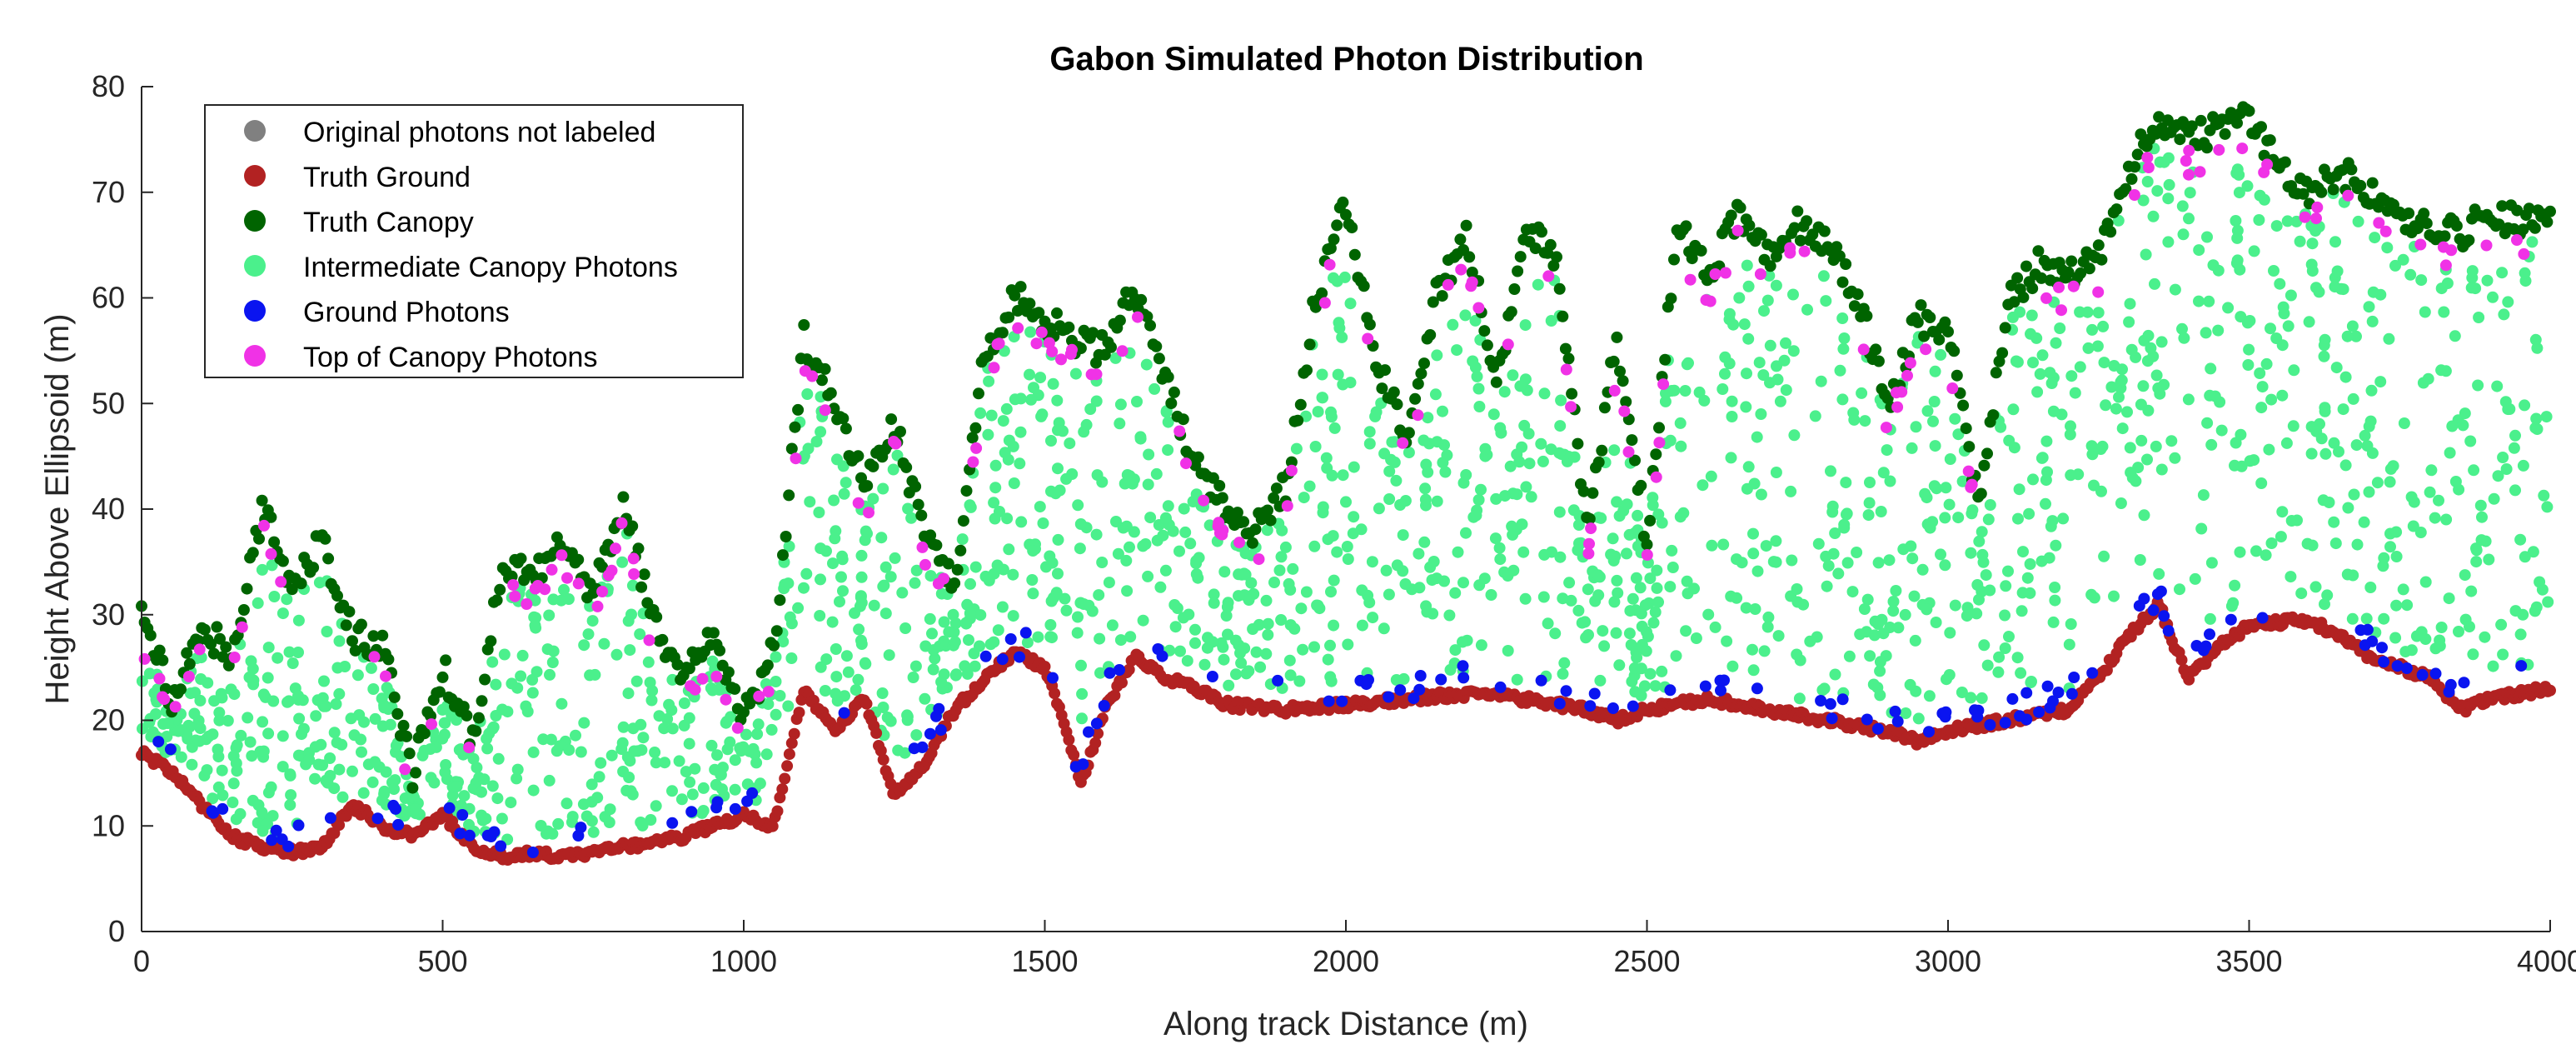 The width and height of the screenshot is (2576, 1064). Describe the element at coordinates (880, 751) in the screenshot. I see `truth-ground-photon` at that location.